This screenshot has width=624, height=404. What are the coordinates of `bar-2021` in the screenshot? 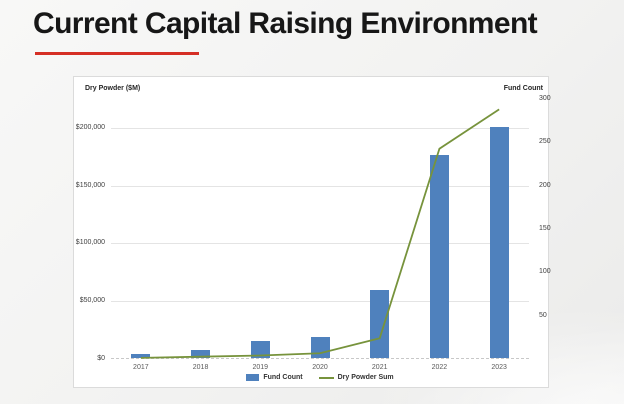 It's located at (380, 324).